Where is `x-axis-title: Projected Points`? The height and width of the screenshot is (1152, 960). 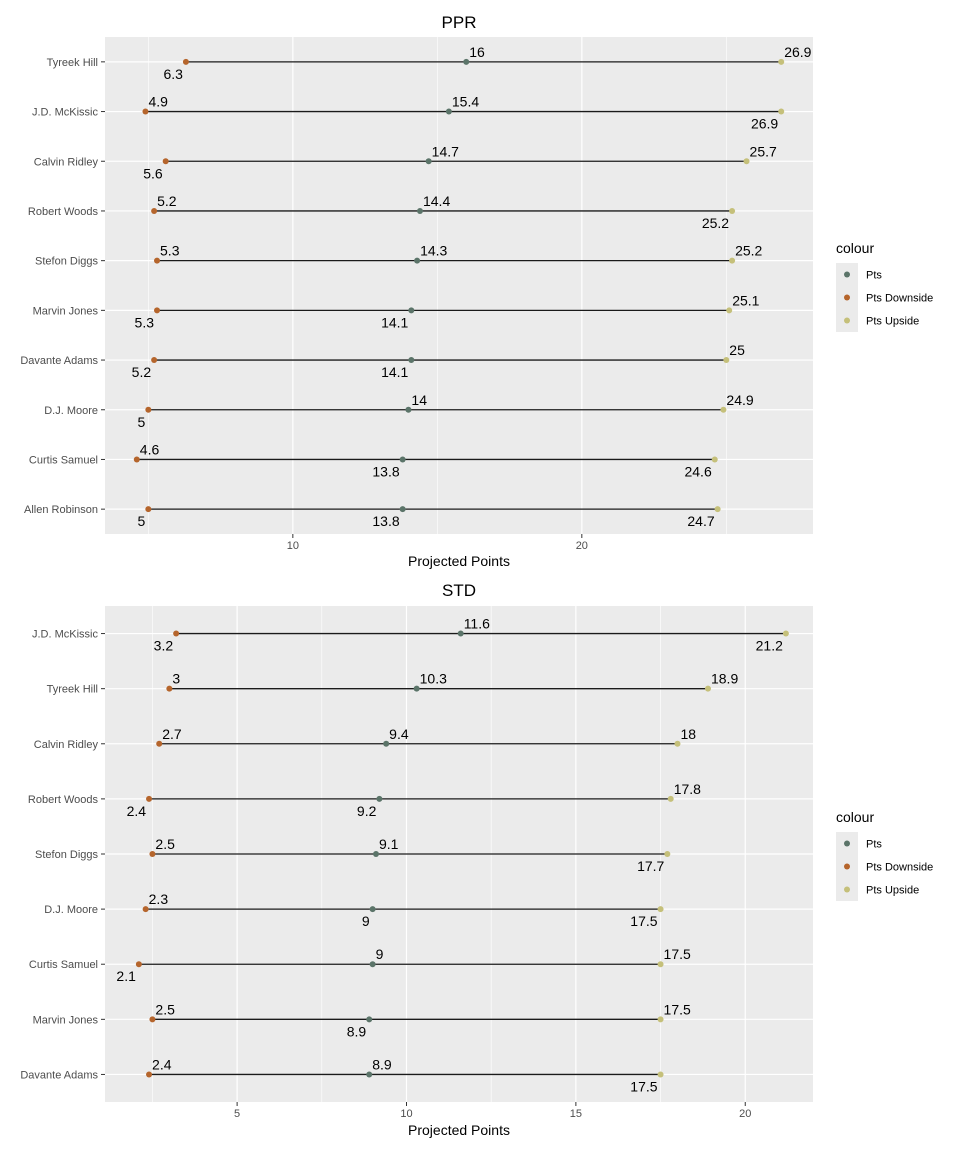
x-axis-title: Projected Points is located at coordinates (459, 1130).